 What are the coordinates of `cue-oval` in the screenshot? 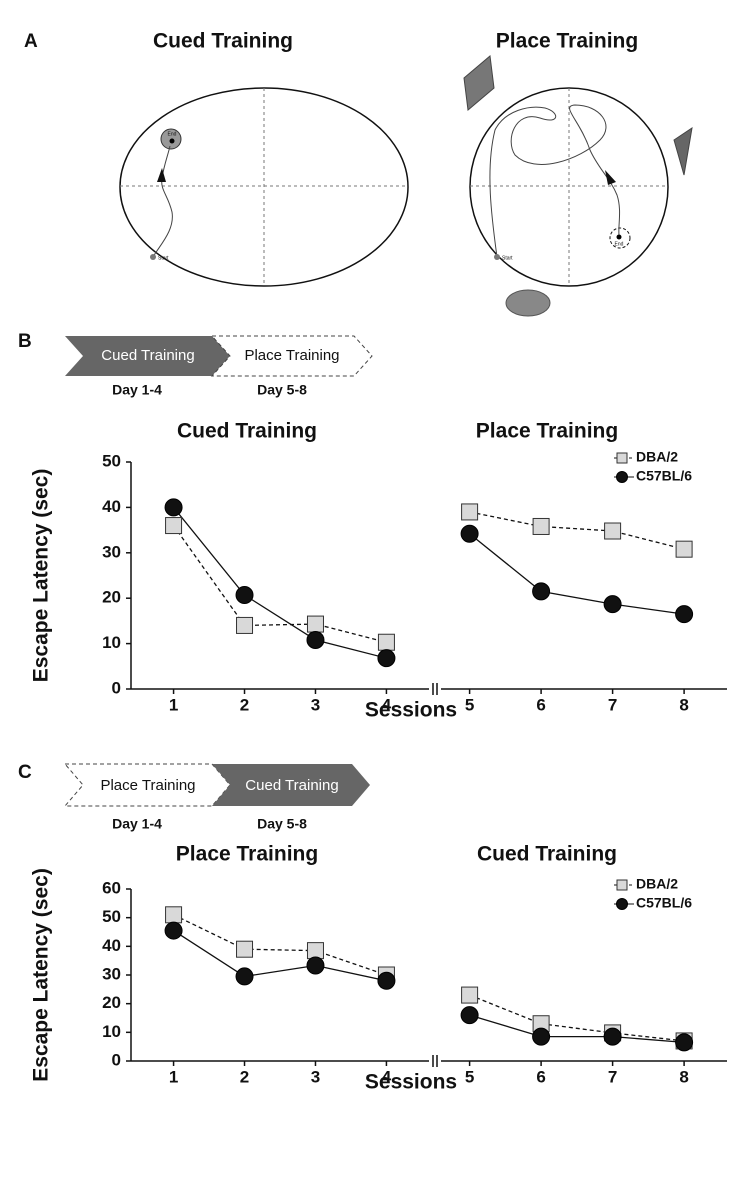 It's located at (528, 303).